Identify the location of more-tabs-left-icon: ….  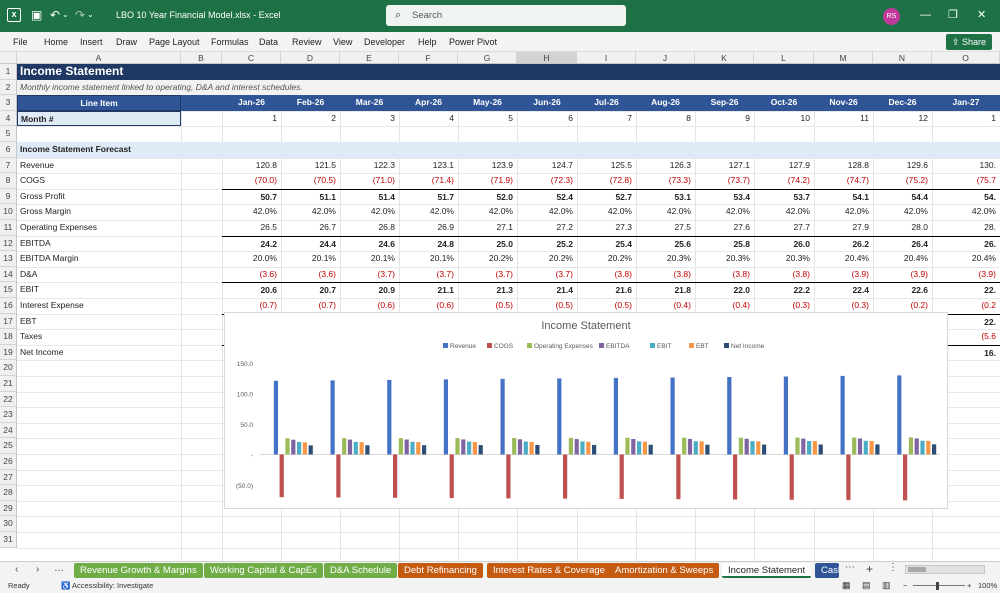
(59, 568).